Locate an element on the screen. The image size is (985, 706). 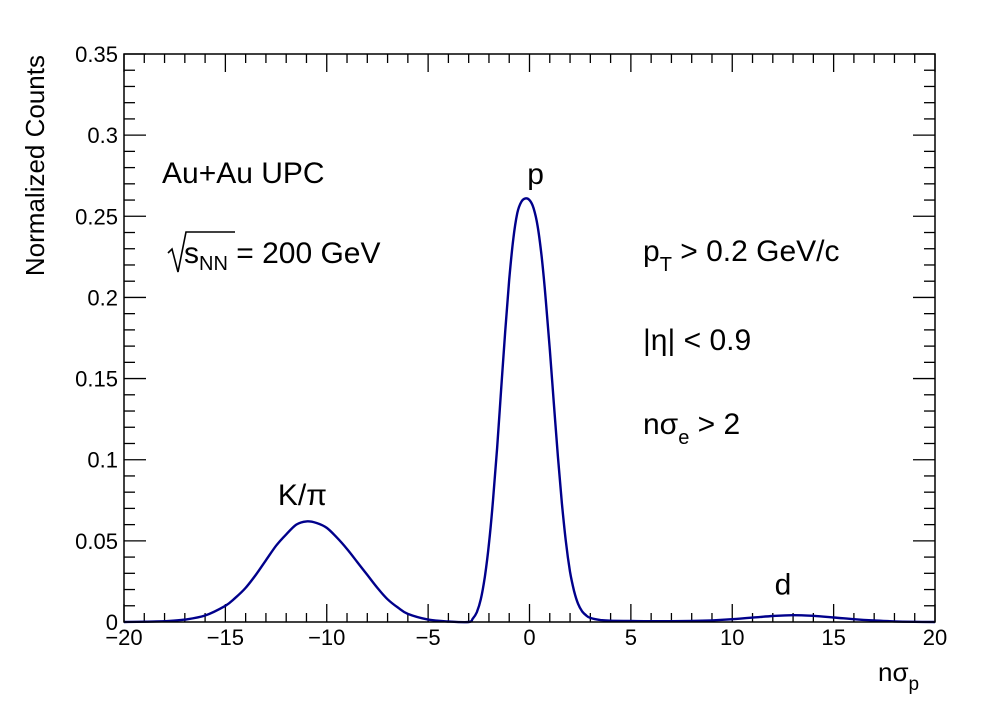
x-tick-label: −10 is located at coordinates (326, 637).